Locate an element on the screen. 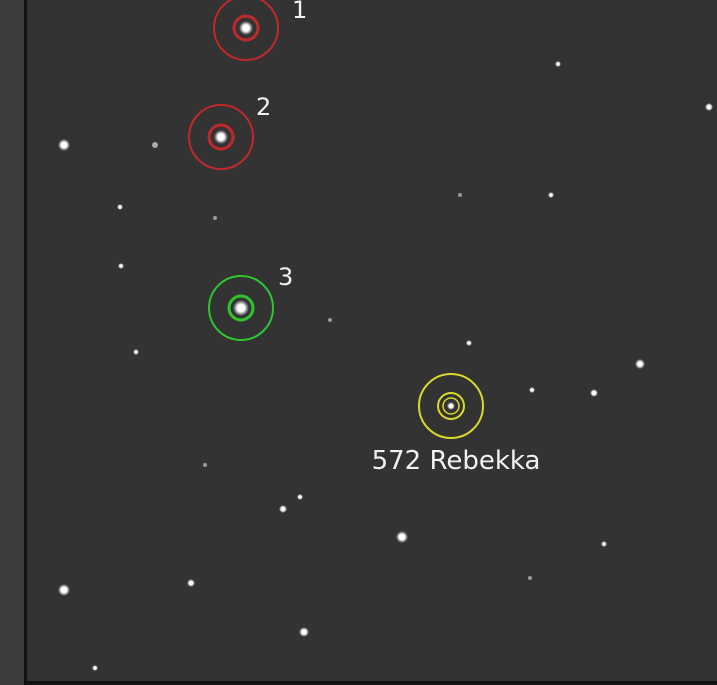 The width and height of the screenshot is (717, 685). reference-star-3-marker is located at coordinates (241, 308).